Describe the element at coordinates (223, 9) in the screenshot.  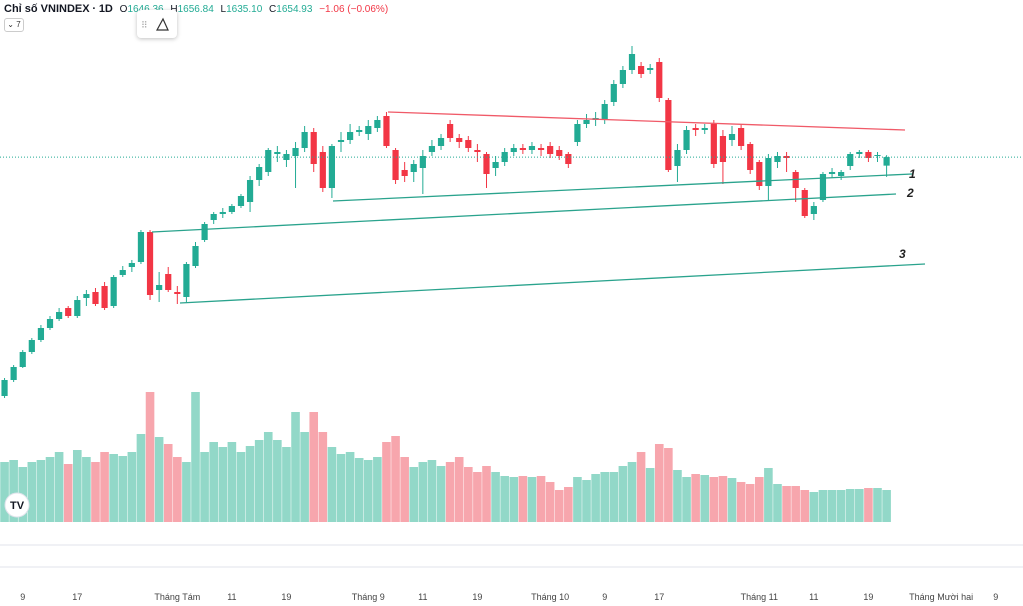
I see `ohlc-key: L` at that location.